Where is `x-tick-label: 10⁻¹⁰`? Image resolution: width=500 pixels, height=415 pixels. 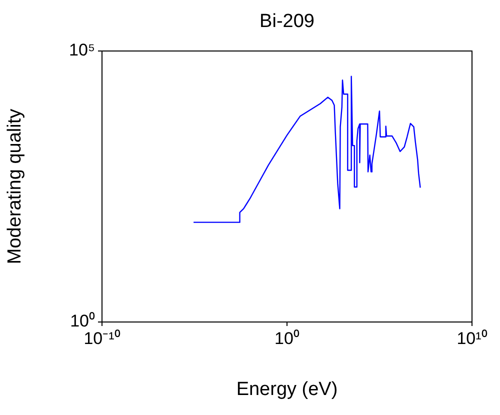
x-tick-label: 10⁻¹⁰ is located at coordinates (102, 338).